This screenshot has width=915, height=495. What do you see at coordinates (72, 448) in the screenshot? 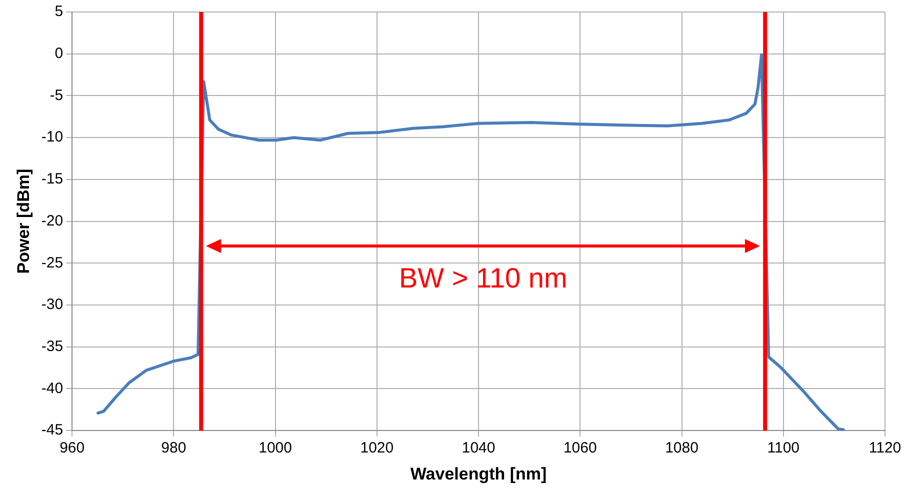
I see `x-tick-label: 960` at bounding box center [72, 448].